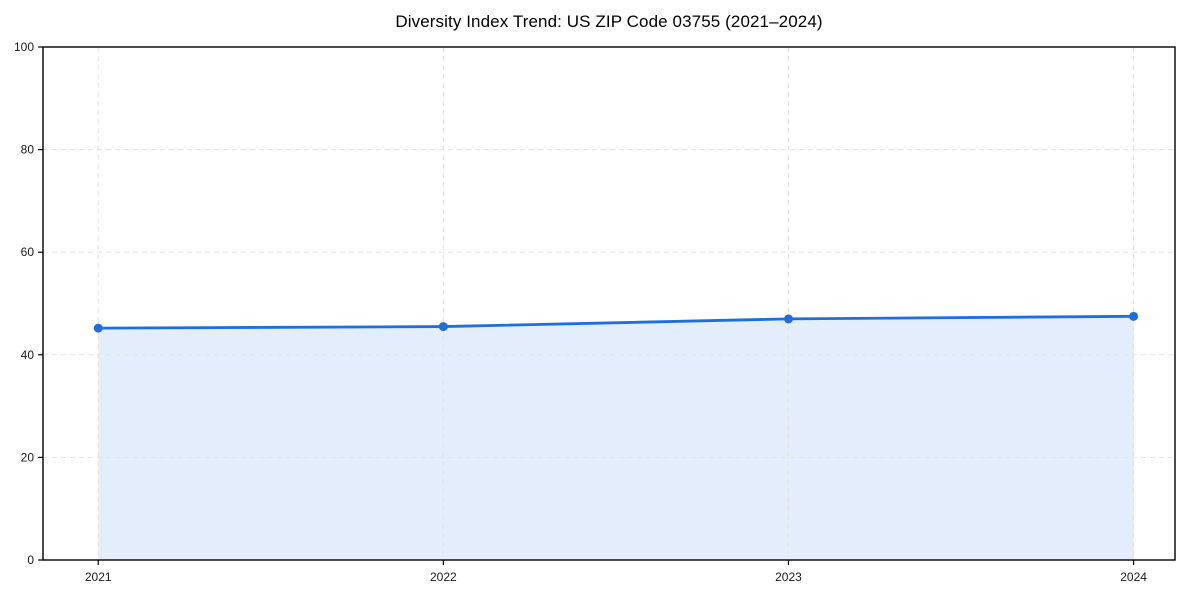 The image size is (1200, 600). Describe the element at coordinates (28, 457) in the screenshot. I see `y-tick-label: 20` at that location.